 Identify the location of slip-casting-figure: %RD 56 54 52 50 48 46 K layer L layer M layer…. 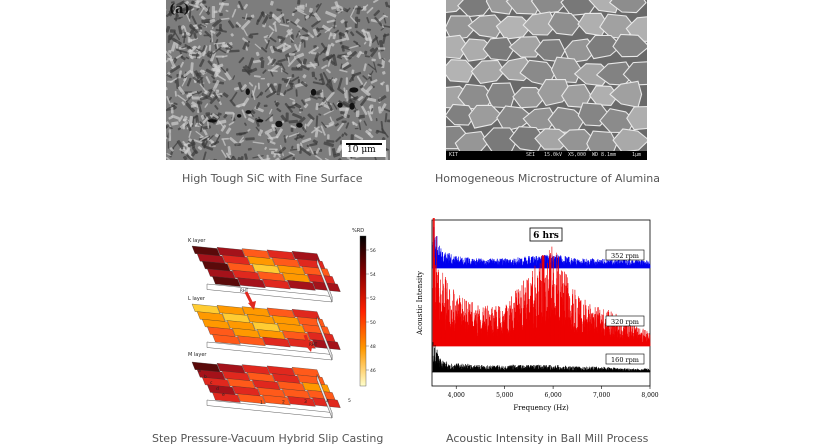
(278, 320).